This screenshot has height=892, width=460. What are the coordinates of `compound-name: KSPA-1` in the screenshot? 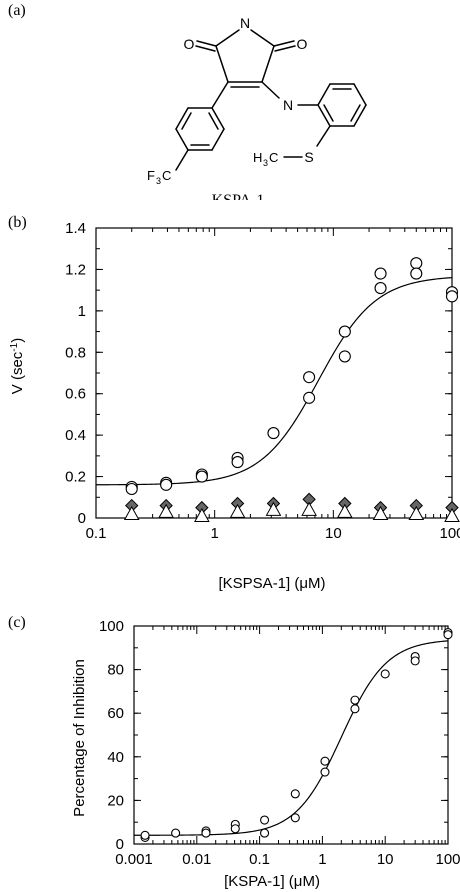 It's located at (238, 196).